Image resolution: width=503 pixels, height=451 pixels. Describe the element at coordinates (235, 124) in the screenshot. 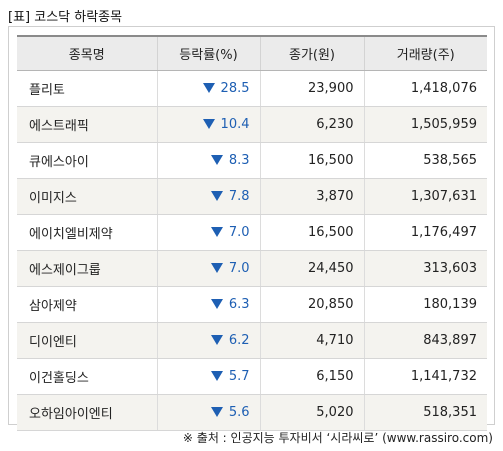

I see `change-rate-value: 10.4` at that location.